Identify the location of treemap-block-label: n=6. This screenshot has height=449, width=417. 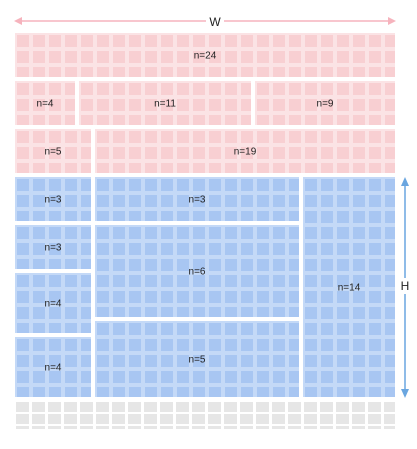
(197, 272).